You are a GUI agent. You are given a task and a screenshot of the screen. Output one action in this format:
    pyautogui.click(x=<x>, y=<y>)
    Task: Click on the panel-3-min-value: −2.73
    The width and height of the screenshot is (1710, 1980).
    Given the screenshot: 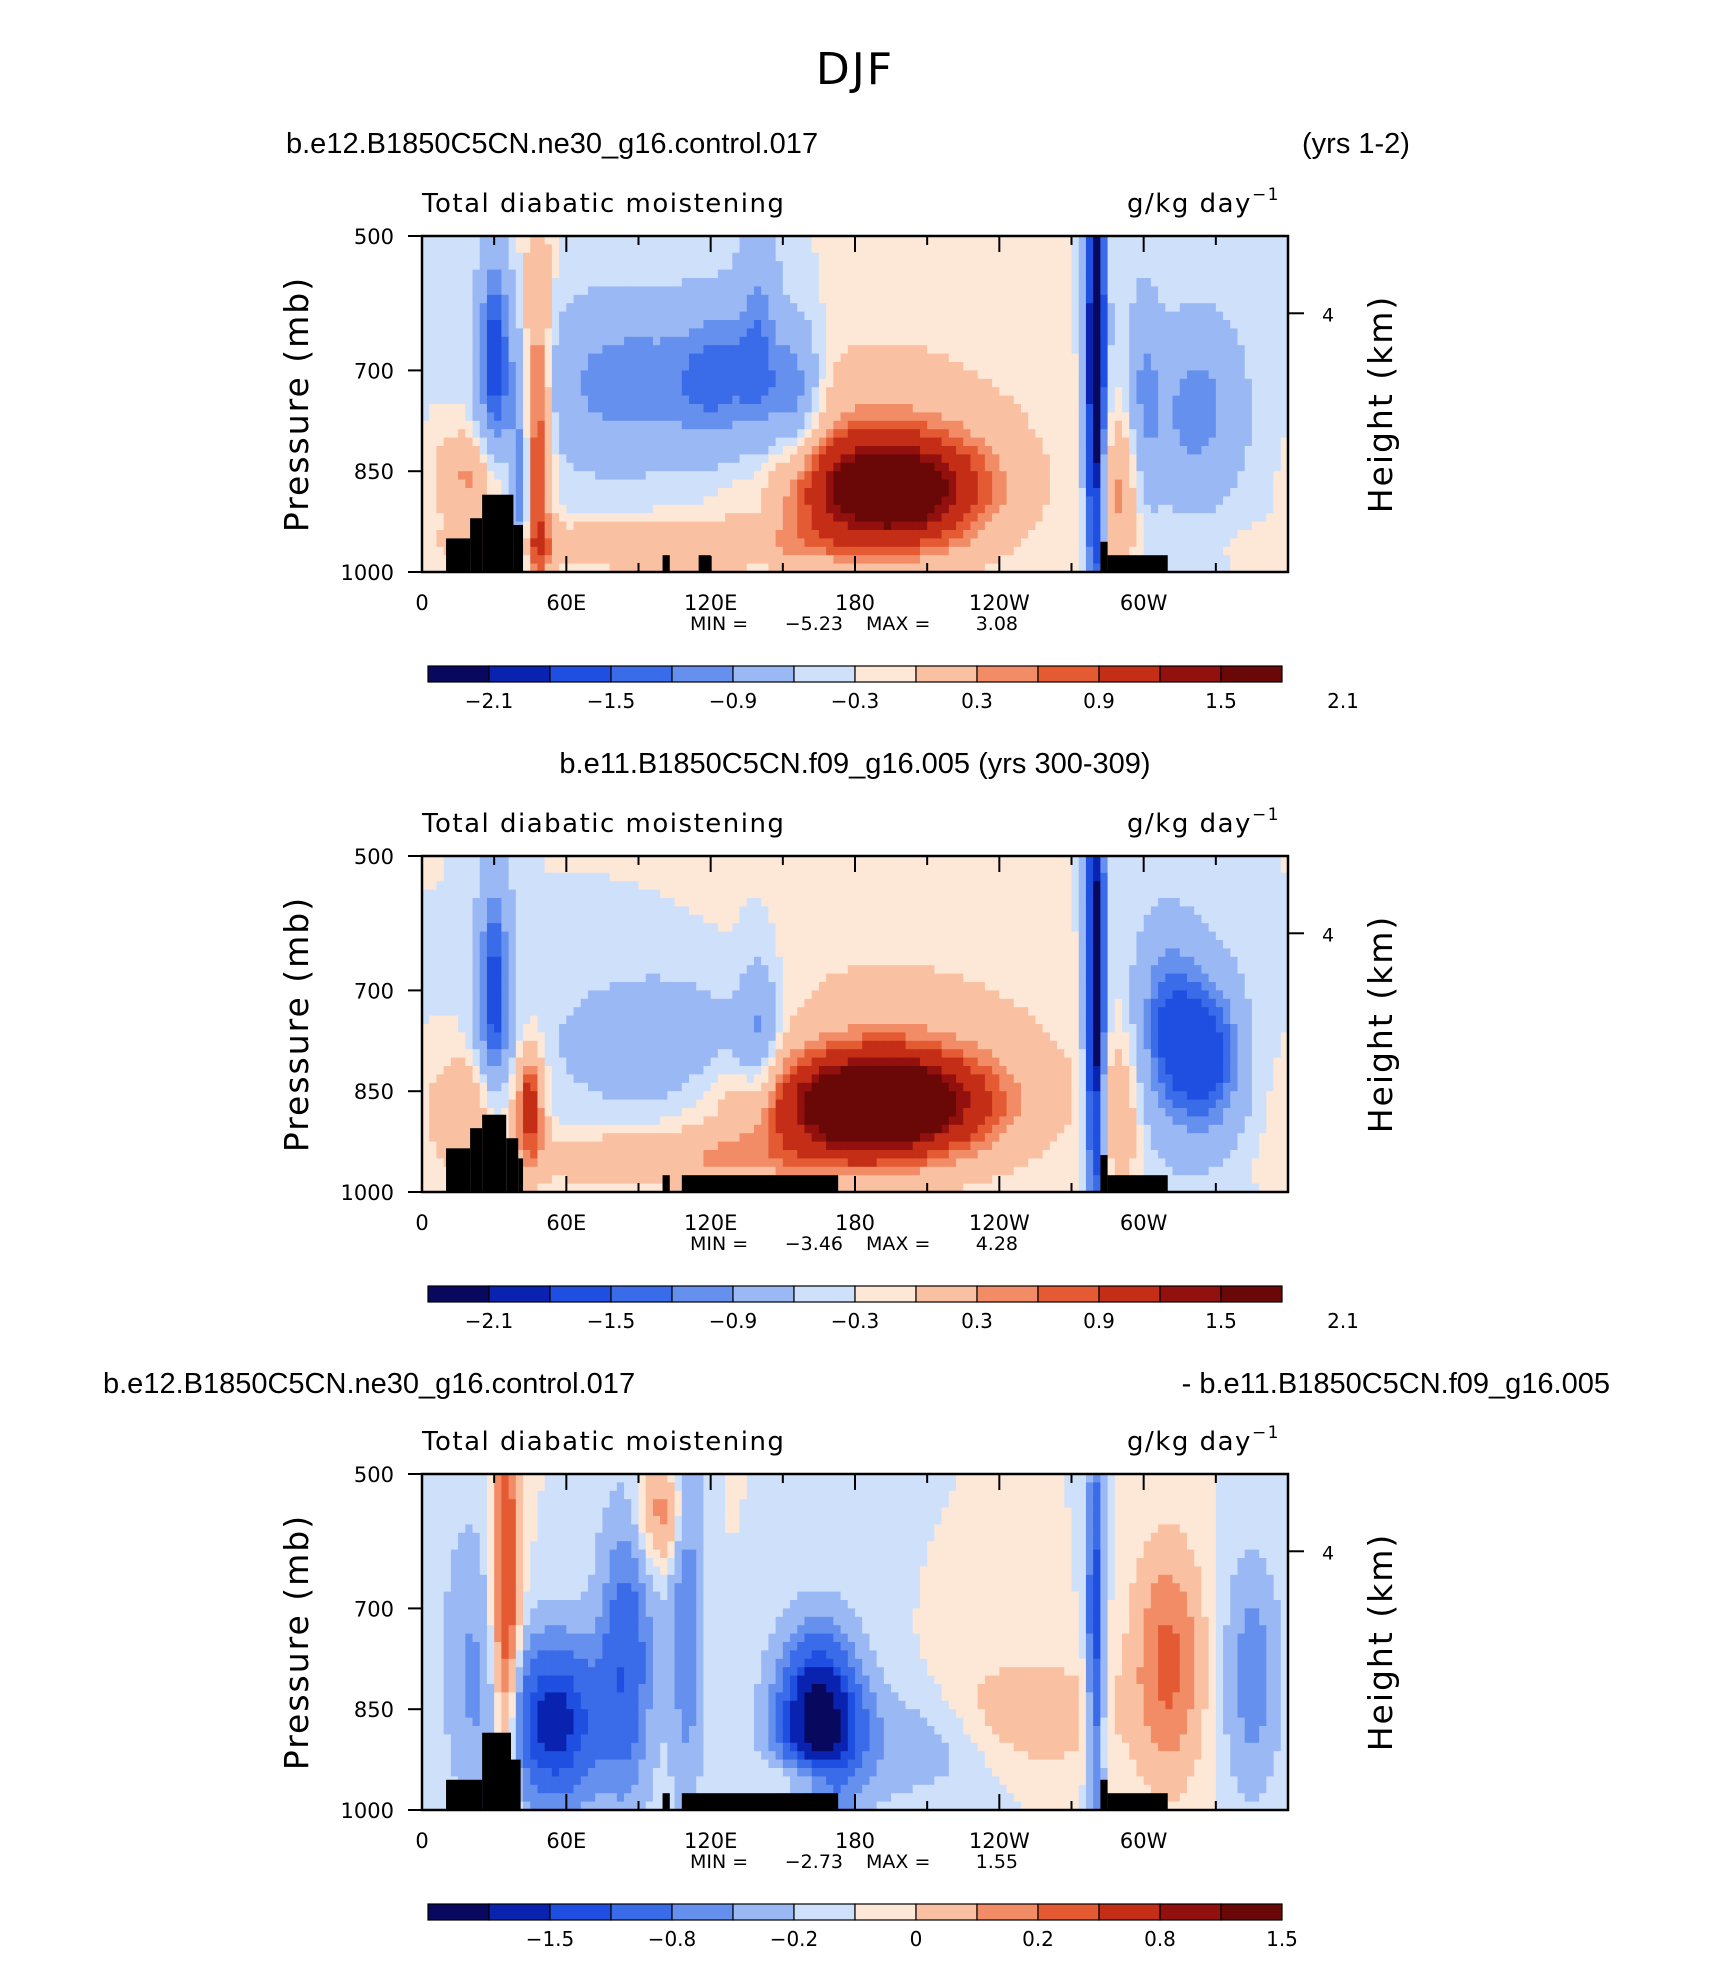 What is the action you would take?
    pyautogui.click(x=814, y=1862)
    